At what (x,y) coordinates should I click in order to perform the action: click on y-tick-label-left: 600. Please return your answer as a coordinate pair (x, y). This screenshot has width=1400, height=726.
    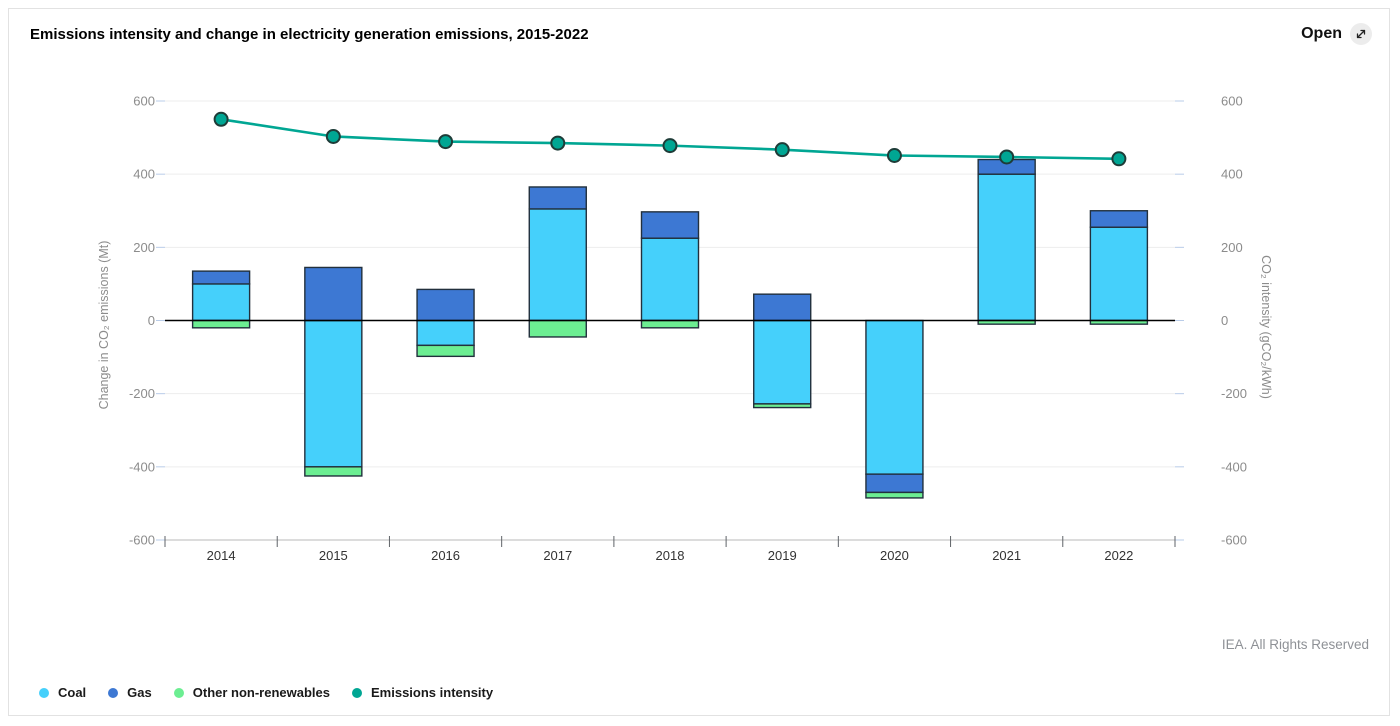
    Looking at the image, I should click on (144, 101).